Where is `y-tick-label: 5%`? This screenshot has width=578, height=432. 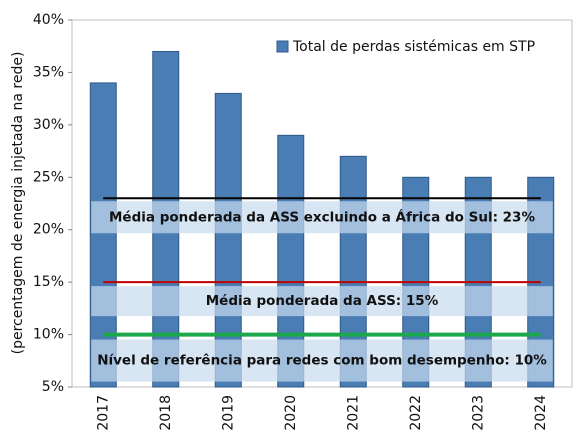 y-tick-label: 5% is located at coordinates (53, 387).